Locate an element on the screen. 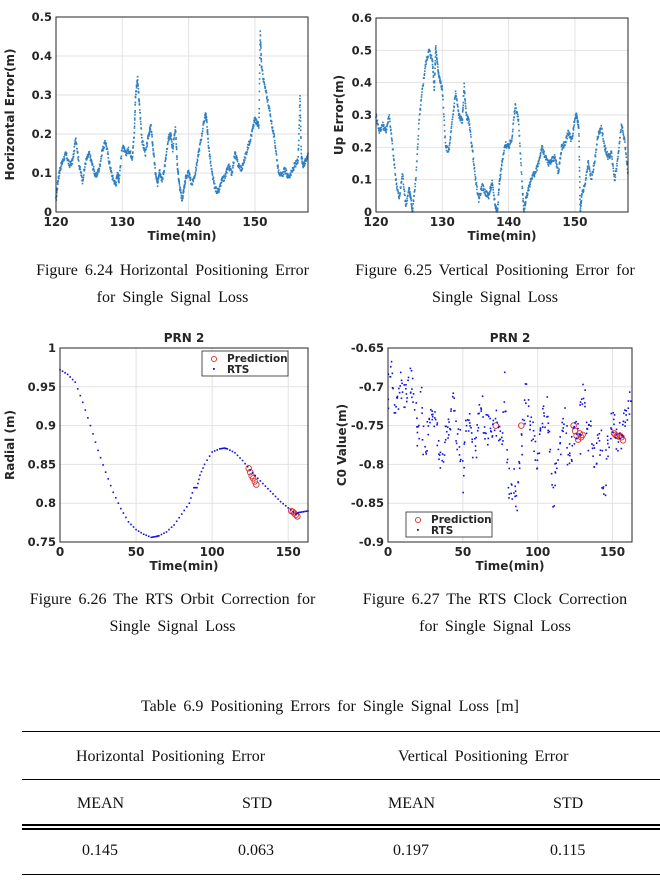  y-axis-label: C0 Value(m) is located at coordinates (342, 445).